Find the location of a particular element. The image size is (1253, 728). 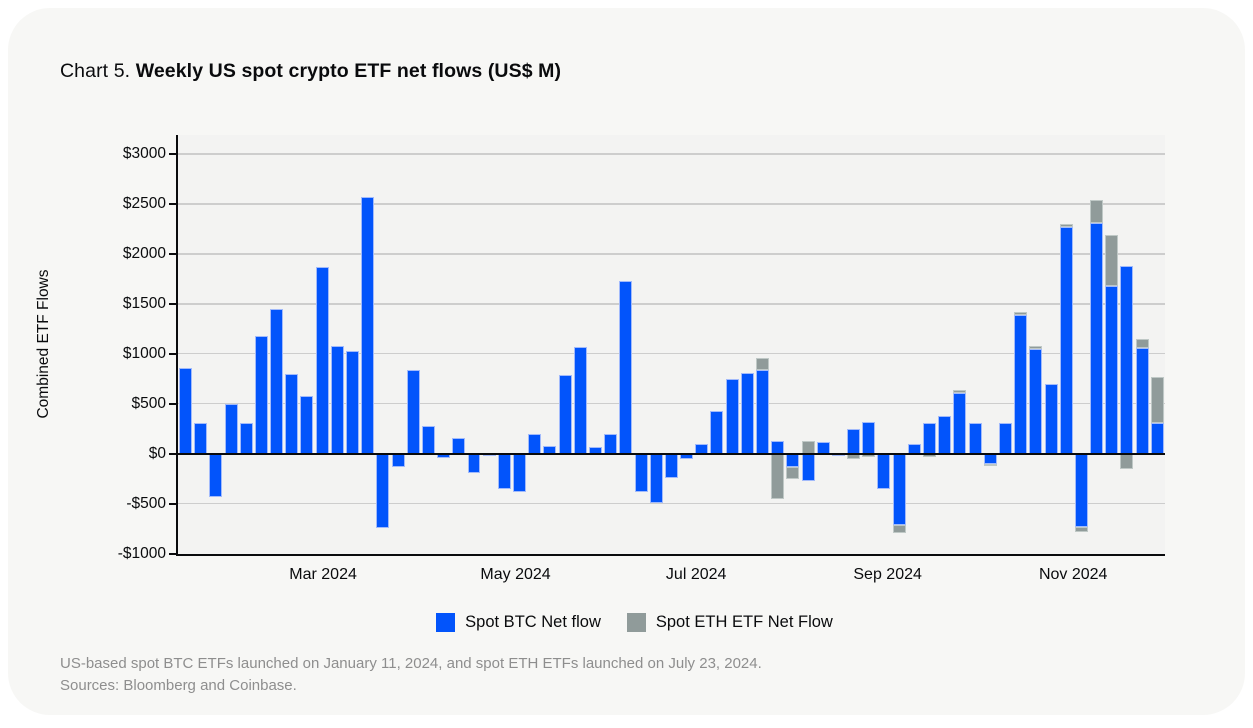

legend-item-btc: Spot BTC Net flow is located at coordinates (518, 622).